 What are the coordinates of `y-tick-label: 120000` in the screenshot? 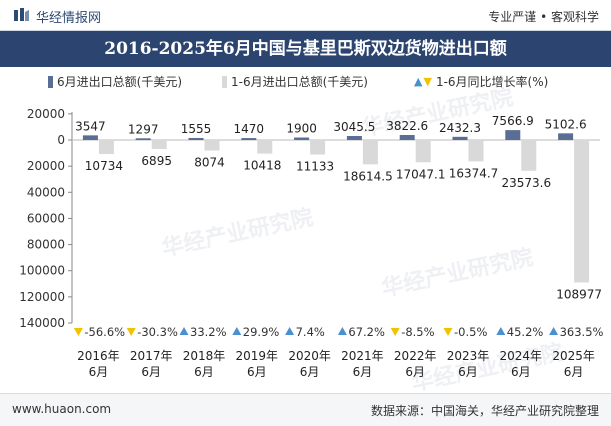 It's located at (42, 297).